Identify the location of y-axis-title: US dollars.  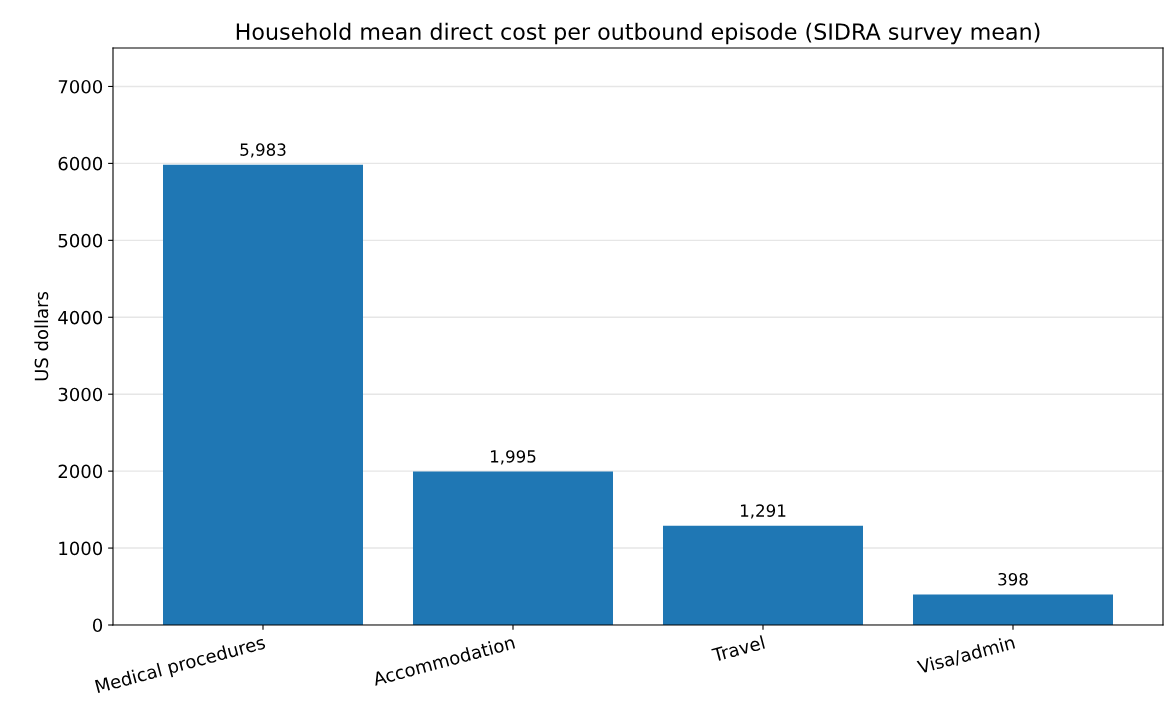
(41, 336).